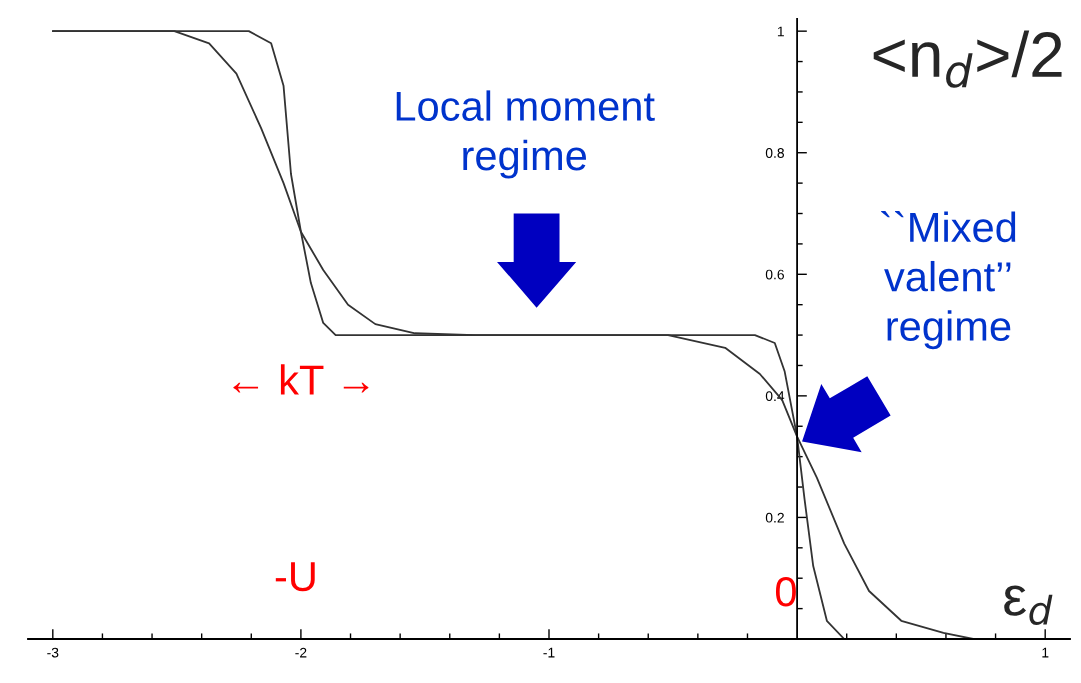  I want to click on x-tick-label: -1, so click(549, 652).